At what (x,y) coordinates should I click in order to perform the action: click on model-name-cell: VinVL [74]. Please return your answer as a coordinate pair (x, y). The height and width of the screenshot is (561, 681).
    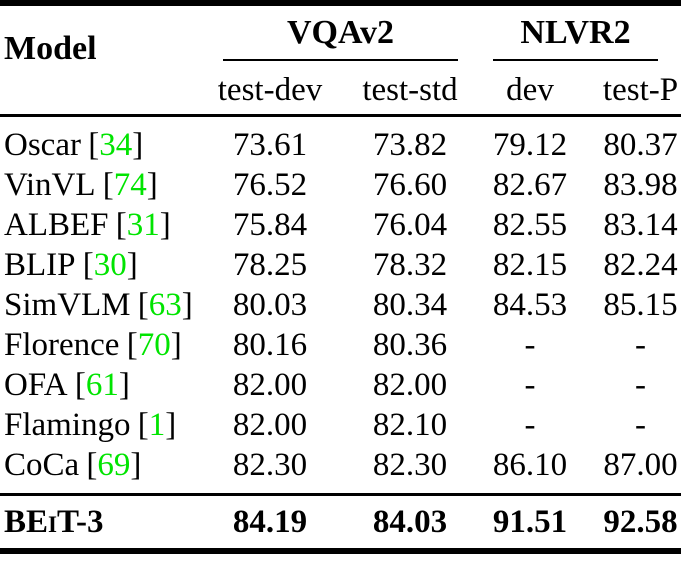
    Looking at the image, I should click on (90, 185).